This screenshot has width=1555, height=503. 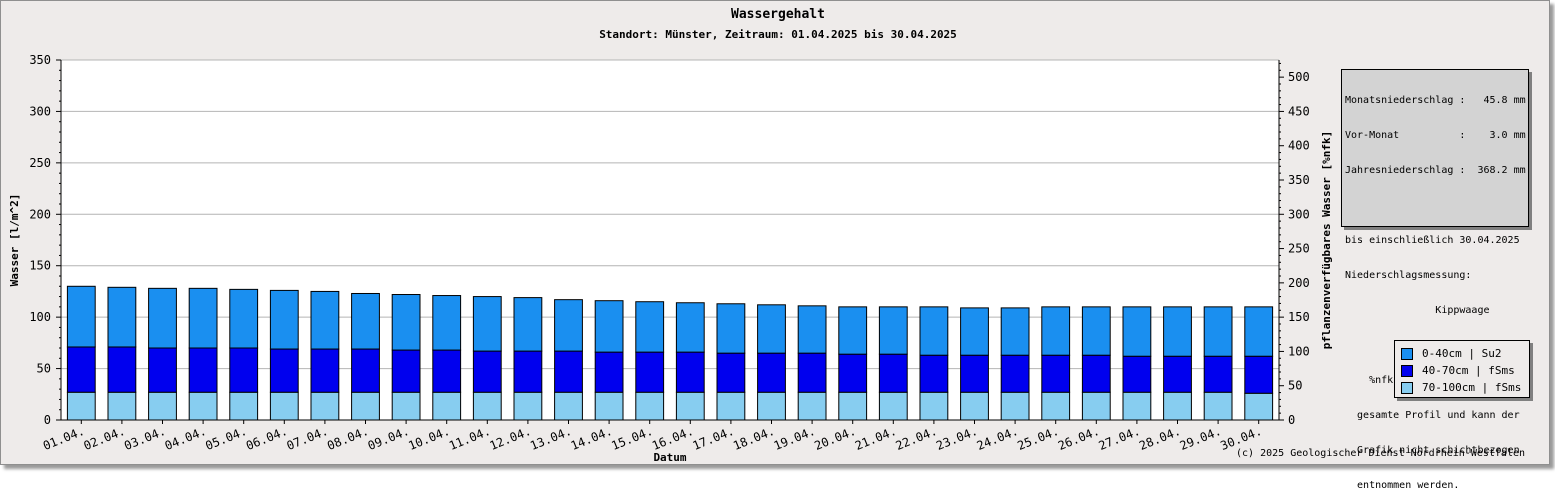 What do you see at coordinates (713, 438) in the screenshot?
I see `x-tick-label: 17.04.` at bounding box center [713, 438].